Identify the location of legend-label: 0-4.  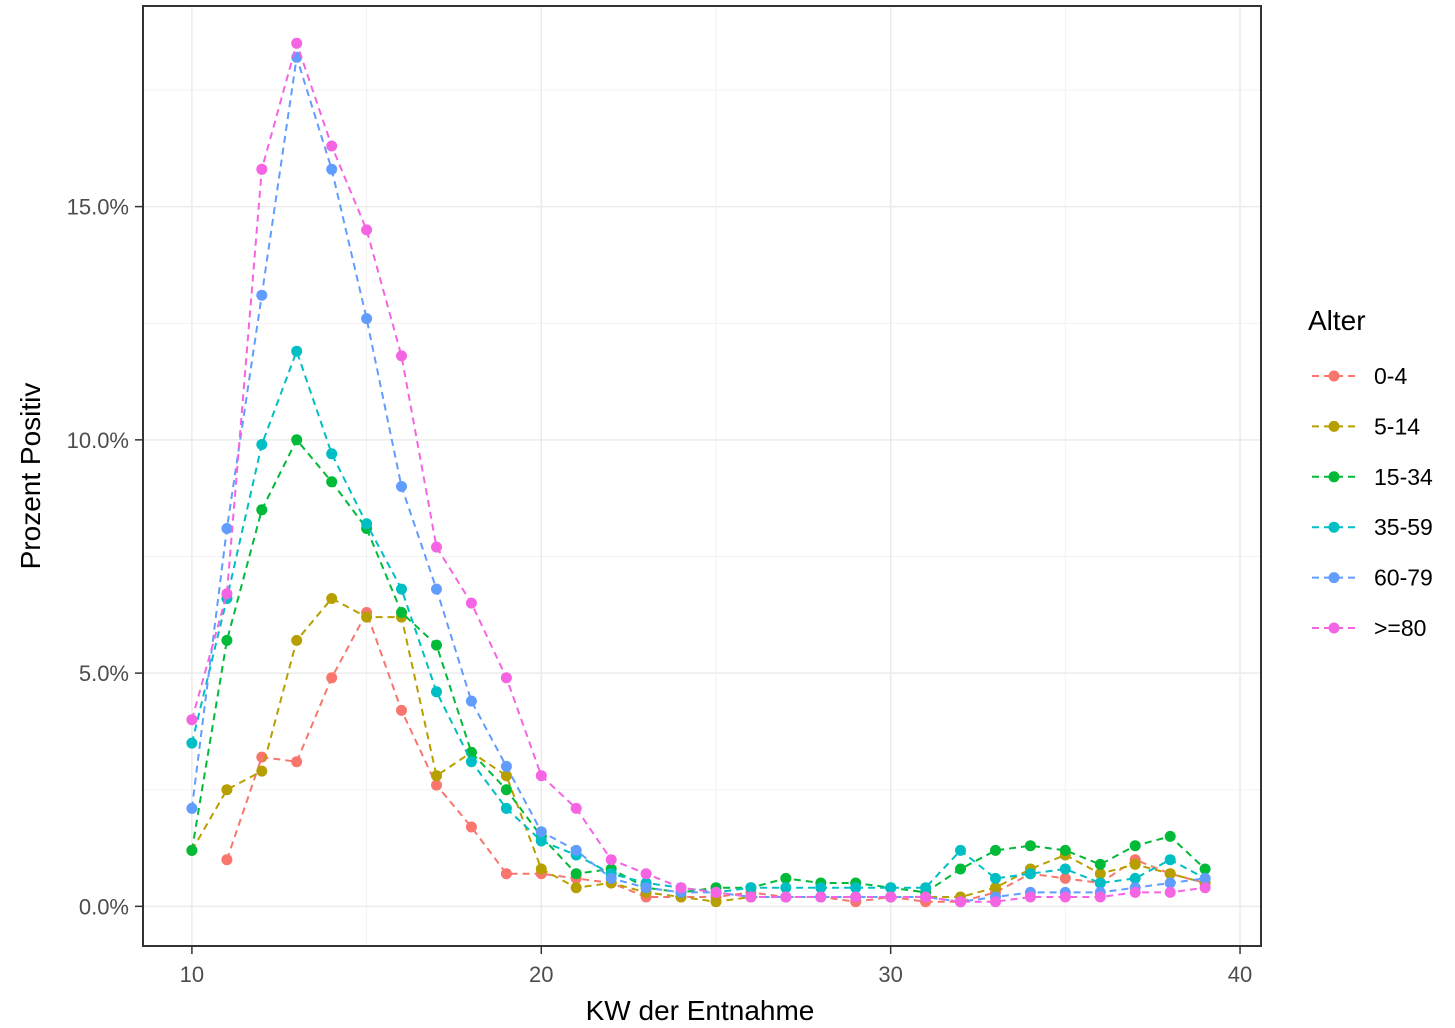
(1390, 376).